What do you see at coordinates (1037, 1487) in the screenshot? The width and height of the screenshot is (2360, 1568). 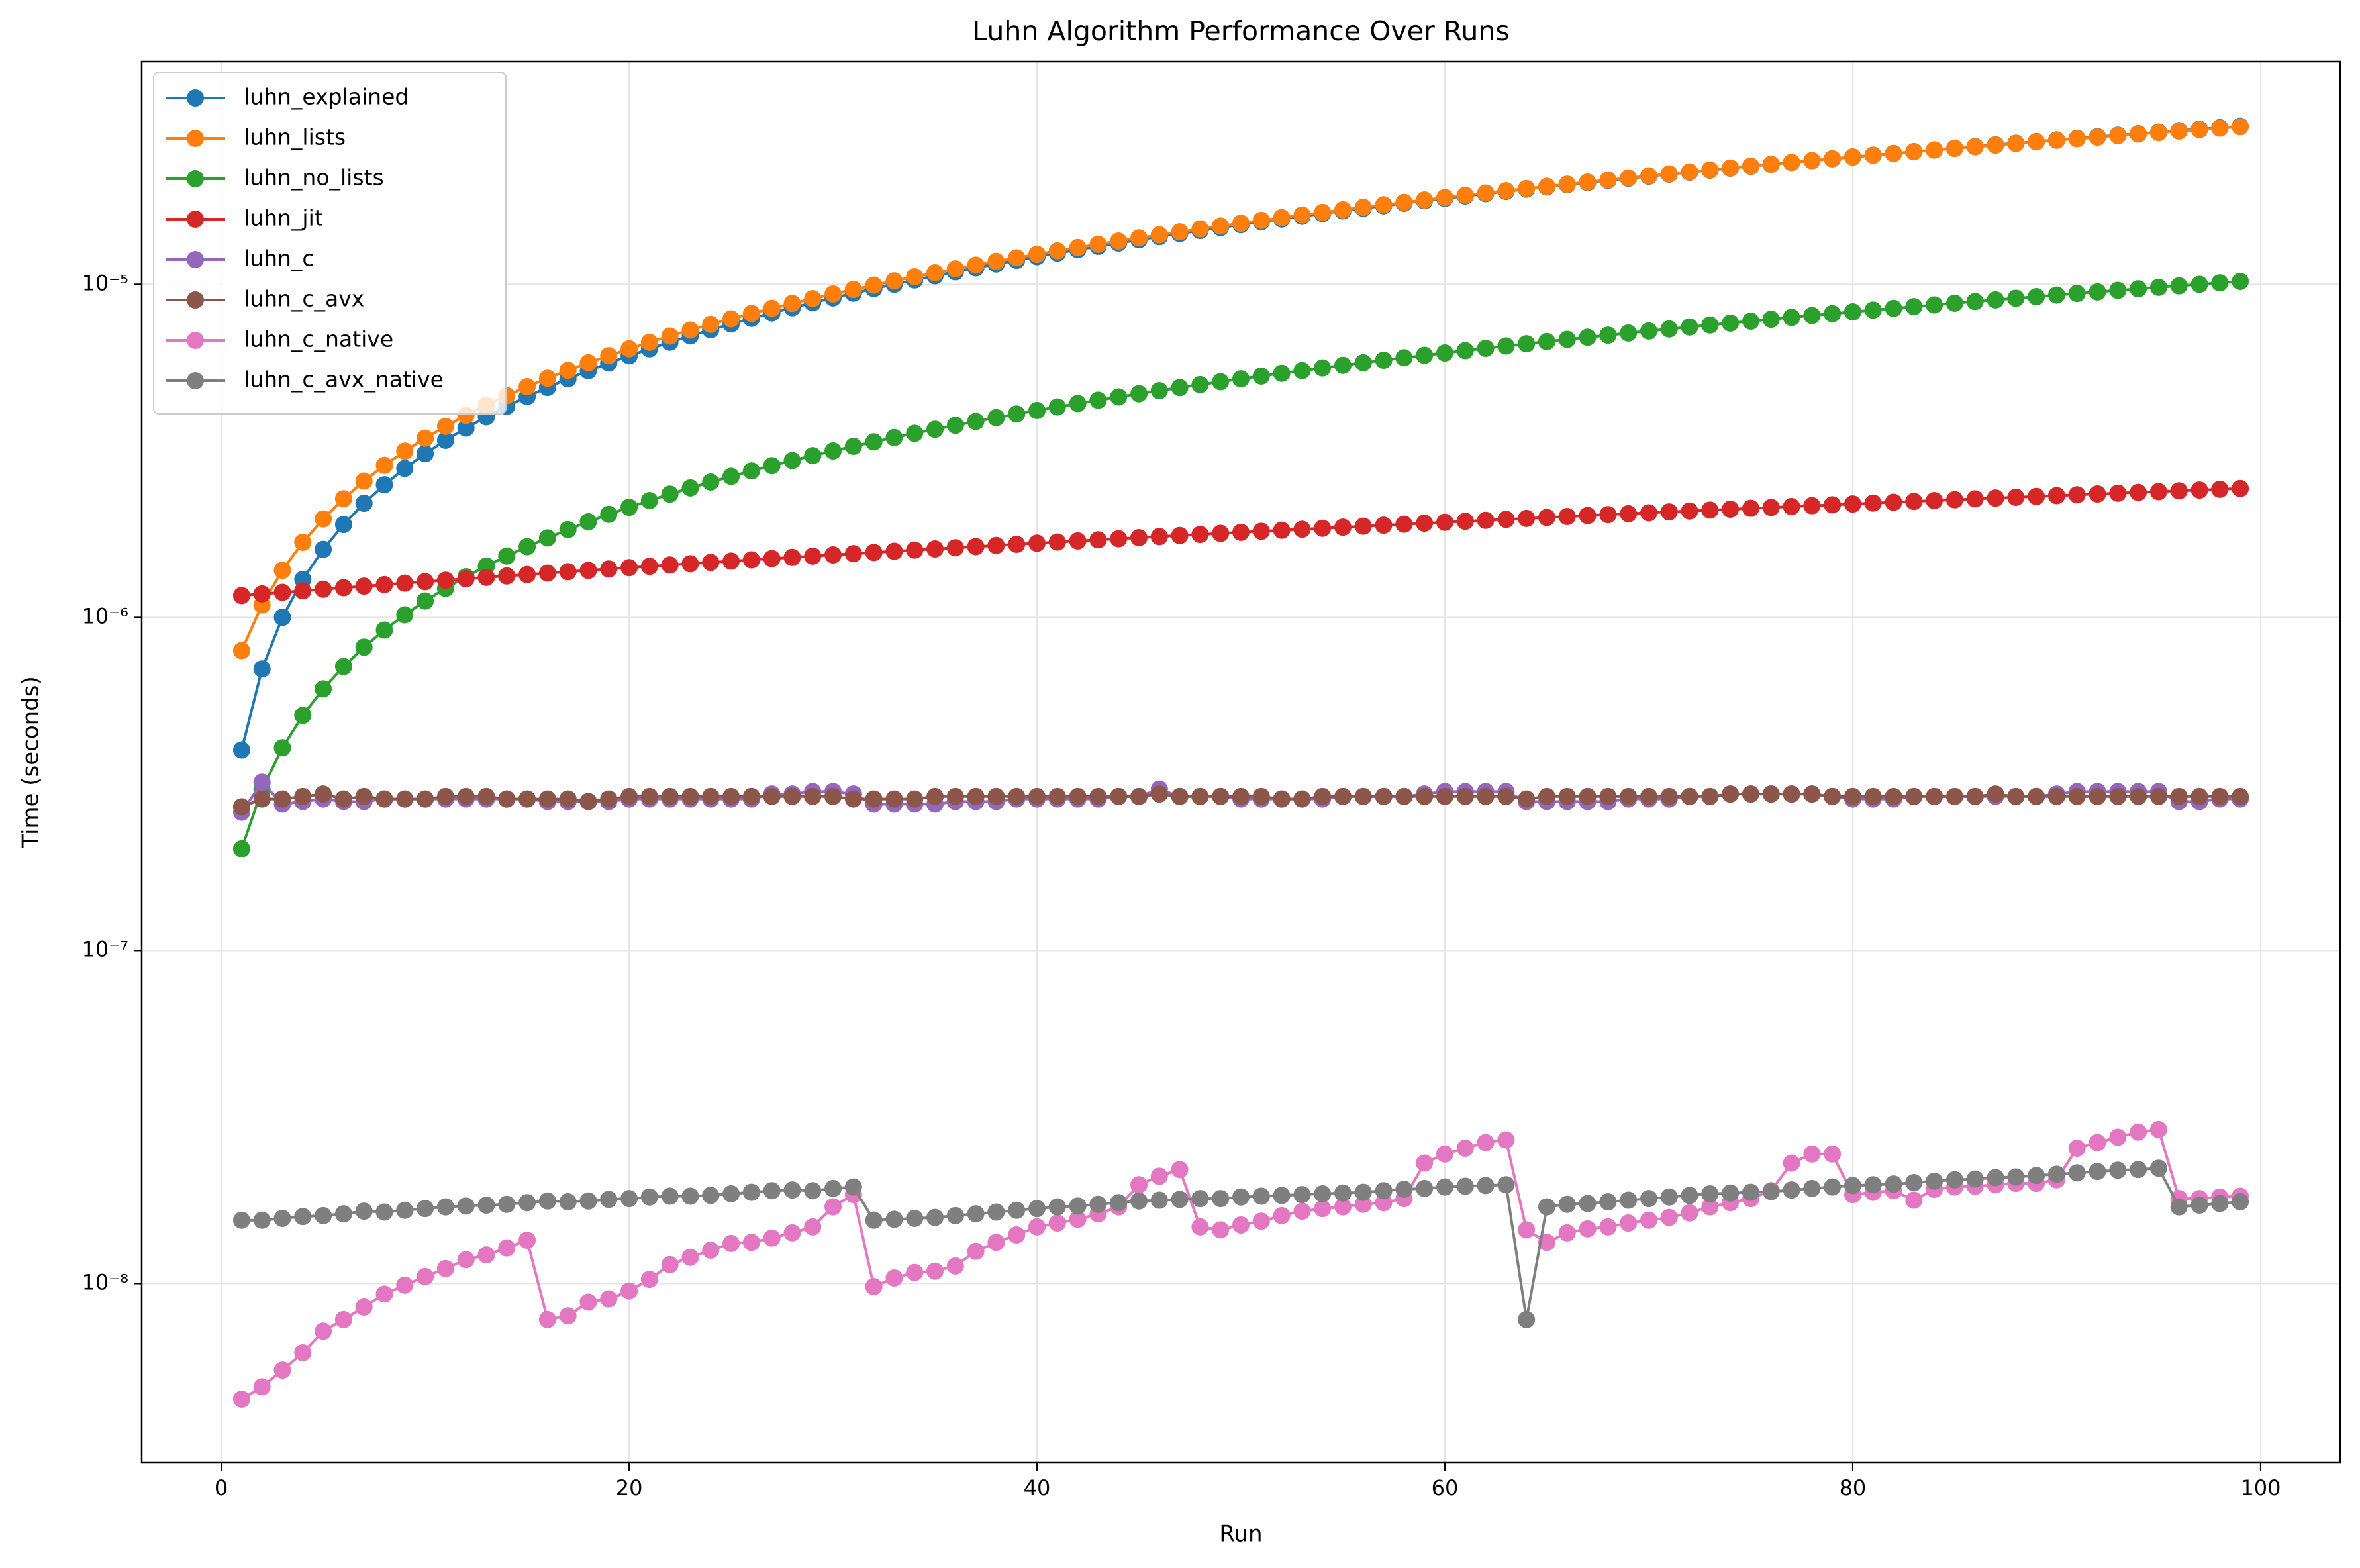 I see `x-tick-label: 40` at bounding box center [1037, 1487].